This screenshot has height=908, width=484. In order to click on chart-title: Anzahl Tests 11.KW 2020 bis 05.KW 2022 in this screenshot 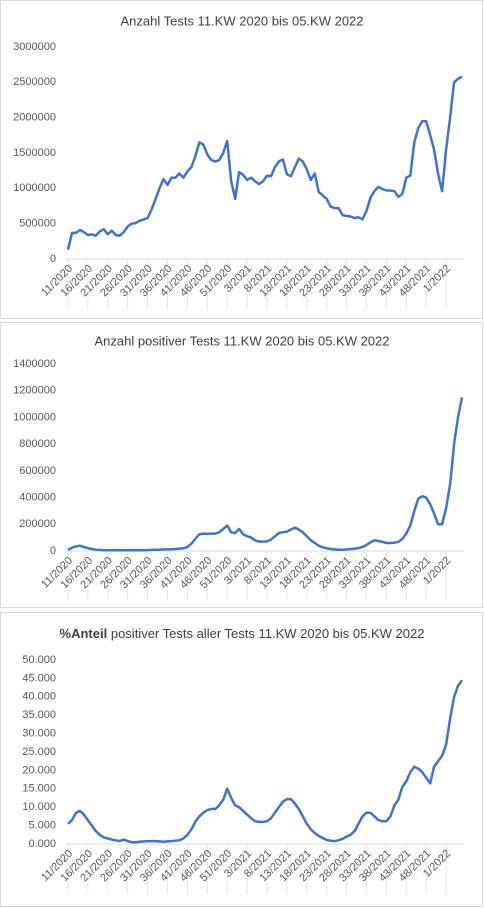, I will do `click(241, 20)`.